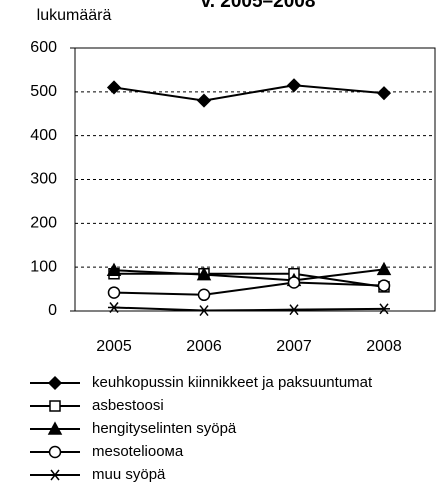 The width and height of the screenshot is (444, 490). I want to click on x-tick-label: 2006, so click(204, 346).